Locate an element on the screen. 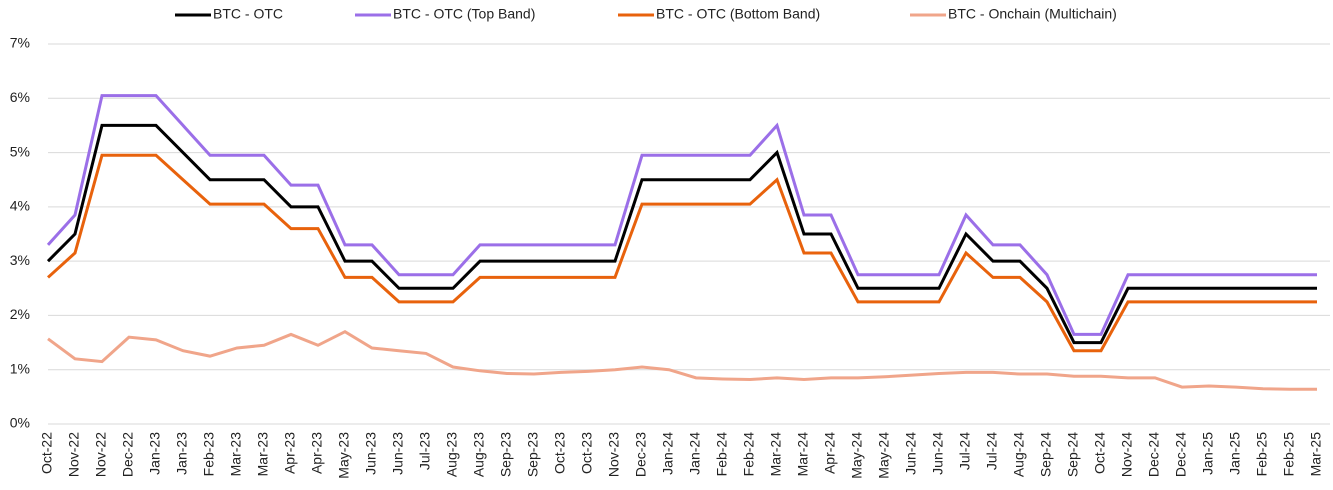 The width and height of the screenshot is (1333, 490). x-tick-label: Oct-24 is located at coordinates (1100, 453).